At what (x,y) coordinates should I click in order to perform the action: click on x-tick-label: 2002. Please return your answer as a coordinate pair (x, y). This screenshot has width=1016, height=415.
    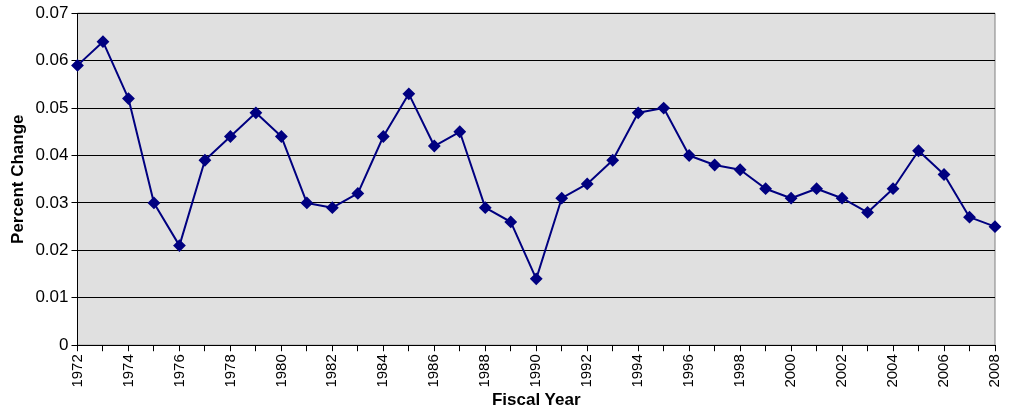
    Looking at the image, I should click on (841, 371).